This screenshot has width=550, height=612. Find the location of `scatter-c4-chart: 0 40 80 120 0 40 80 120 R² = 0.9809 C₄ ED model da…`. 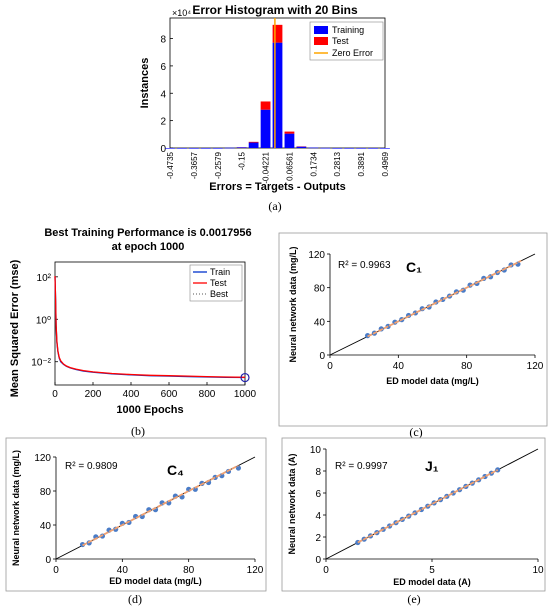

scatter-c4-chart: 0 40 80 120 0 40 80 120 R² = 0.9809 C₄ ED model da… is located at coordinates (136, 514).